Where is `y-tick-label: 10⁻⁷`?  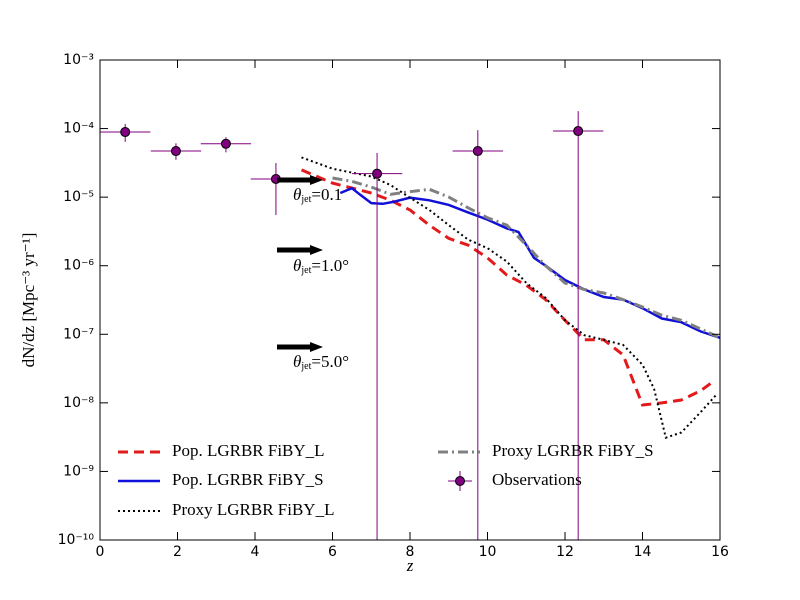
y-tick-label: 10⁻⁷ is located at coordinates (78, 334).